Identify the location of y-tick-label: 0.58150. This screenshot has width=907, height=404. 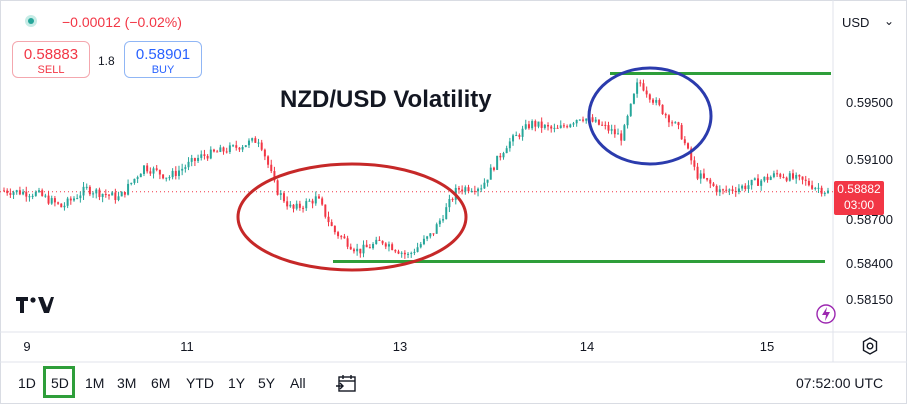
(869, 299).